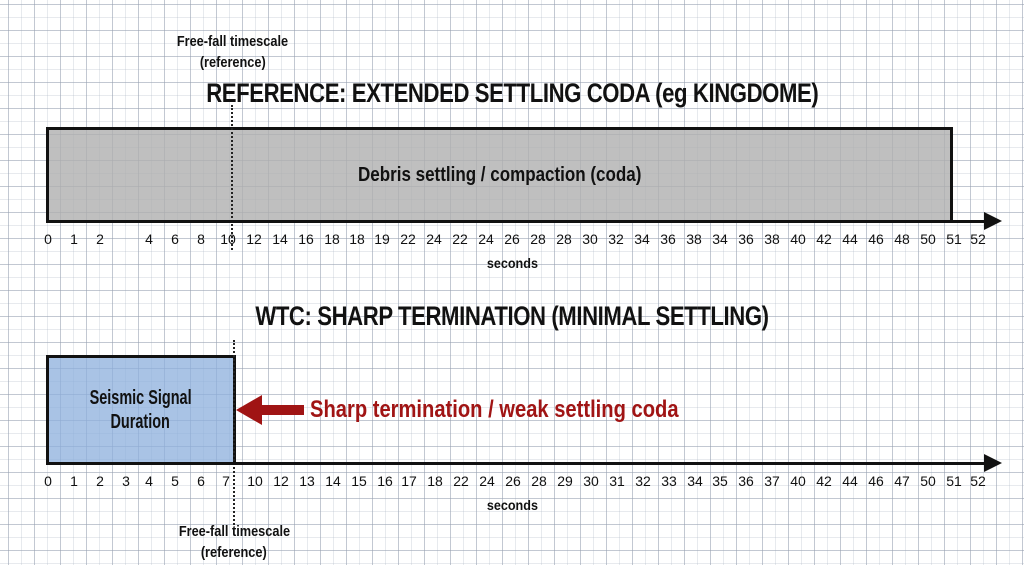 The height and width of the screenshot is (565, 1024). Describe the element at coordinates (234, 531) in the screenshot. I see `bottom-freefall-note-line1: Free-fall timescale` at that location.